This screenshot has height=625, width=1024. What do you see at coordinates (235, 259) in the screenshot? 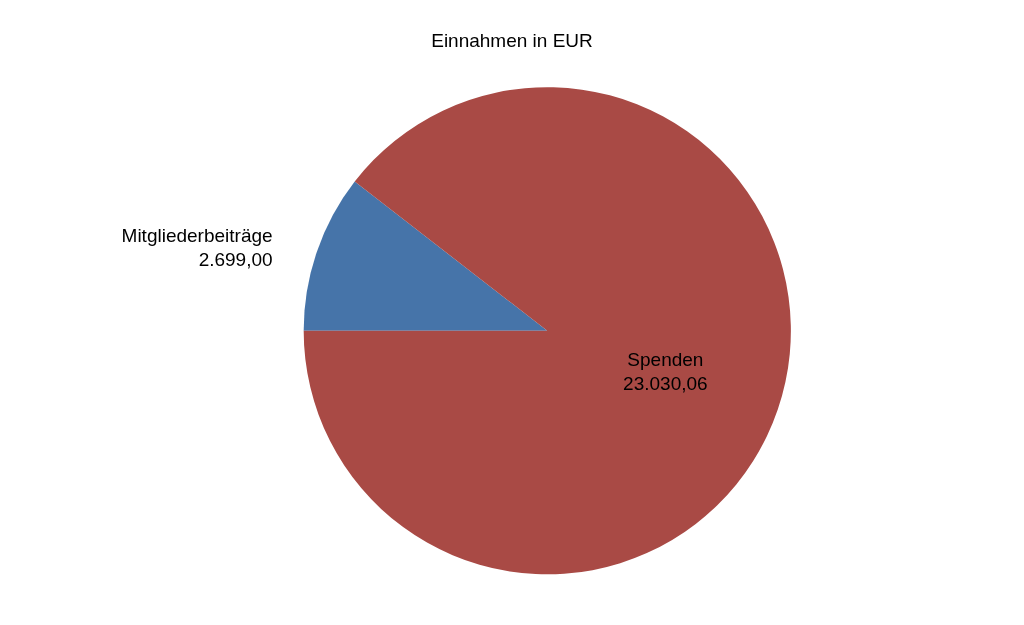
I see `data-label: 2.699,00` at bounding box center [235, 259].